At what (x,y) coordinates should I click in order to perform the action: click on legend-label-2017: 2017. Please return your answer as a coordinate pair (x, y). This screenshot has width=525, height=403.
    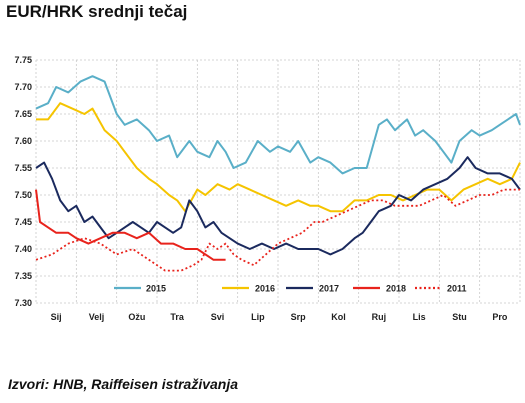
    Looking at the image, I should click on (329, 289).